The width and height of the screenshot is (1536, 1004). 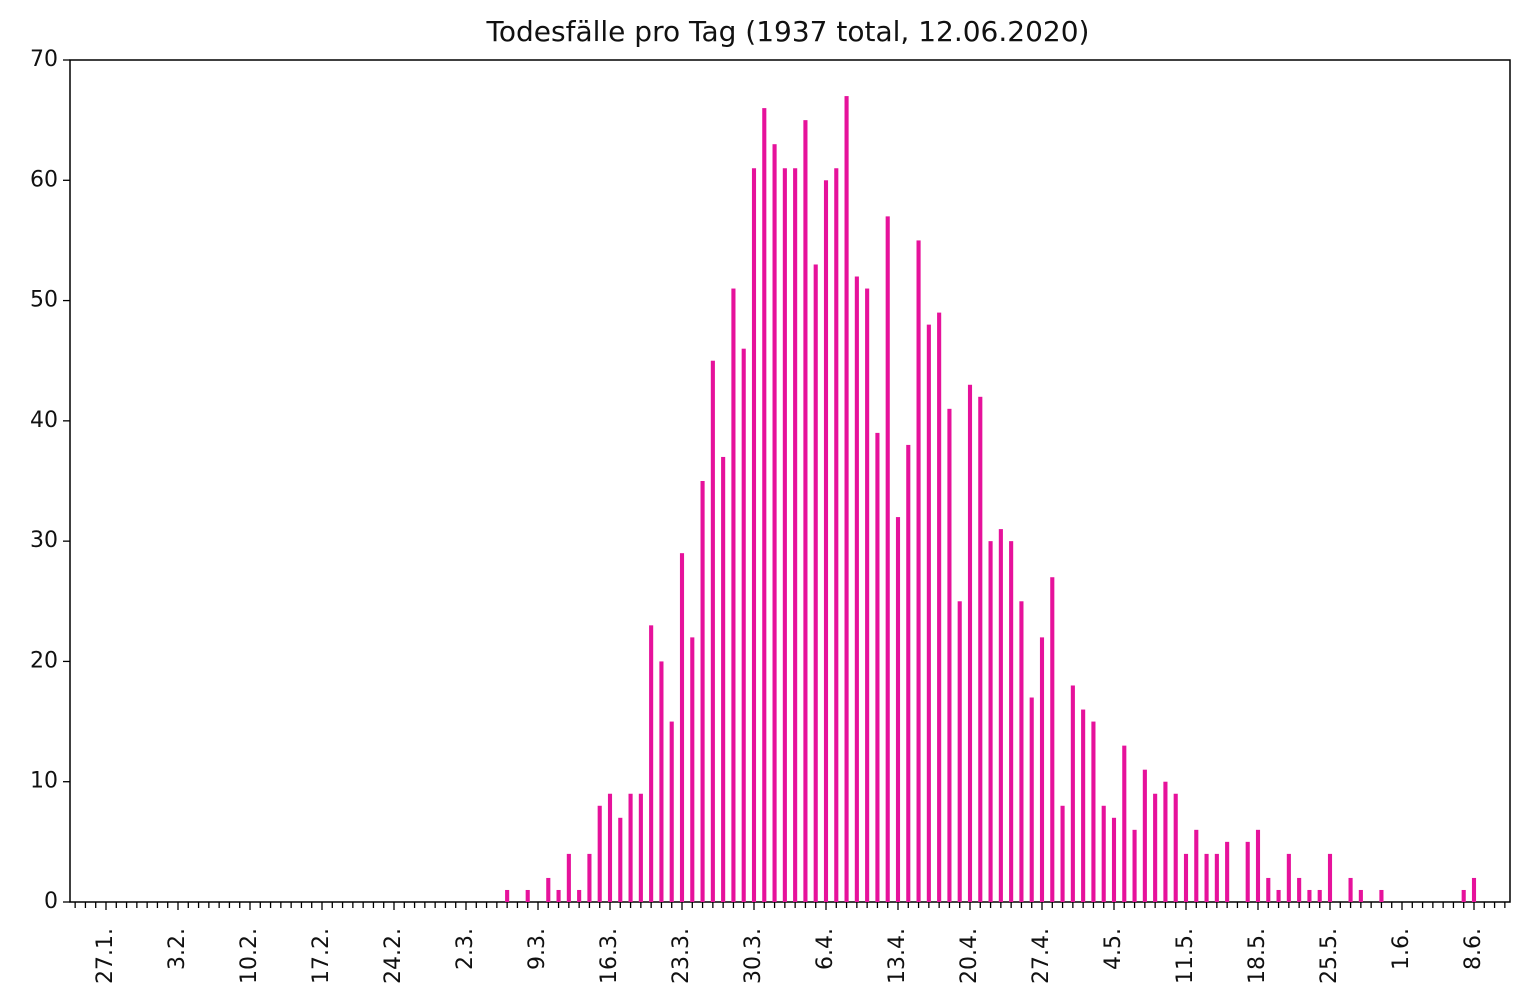 I want to click on y-tick-label: 10, so click(x=44, y=781).